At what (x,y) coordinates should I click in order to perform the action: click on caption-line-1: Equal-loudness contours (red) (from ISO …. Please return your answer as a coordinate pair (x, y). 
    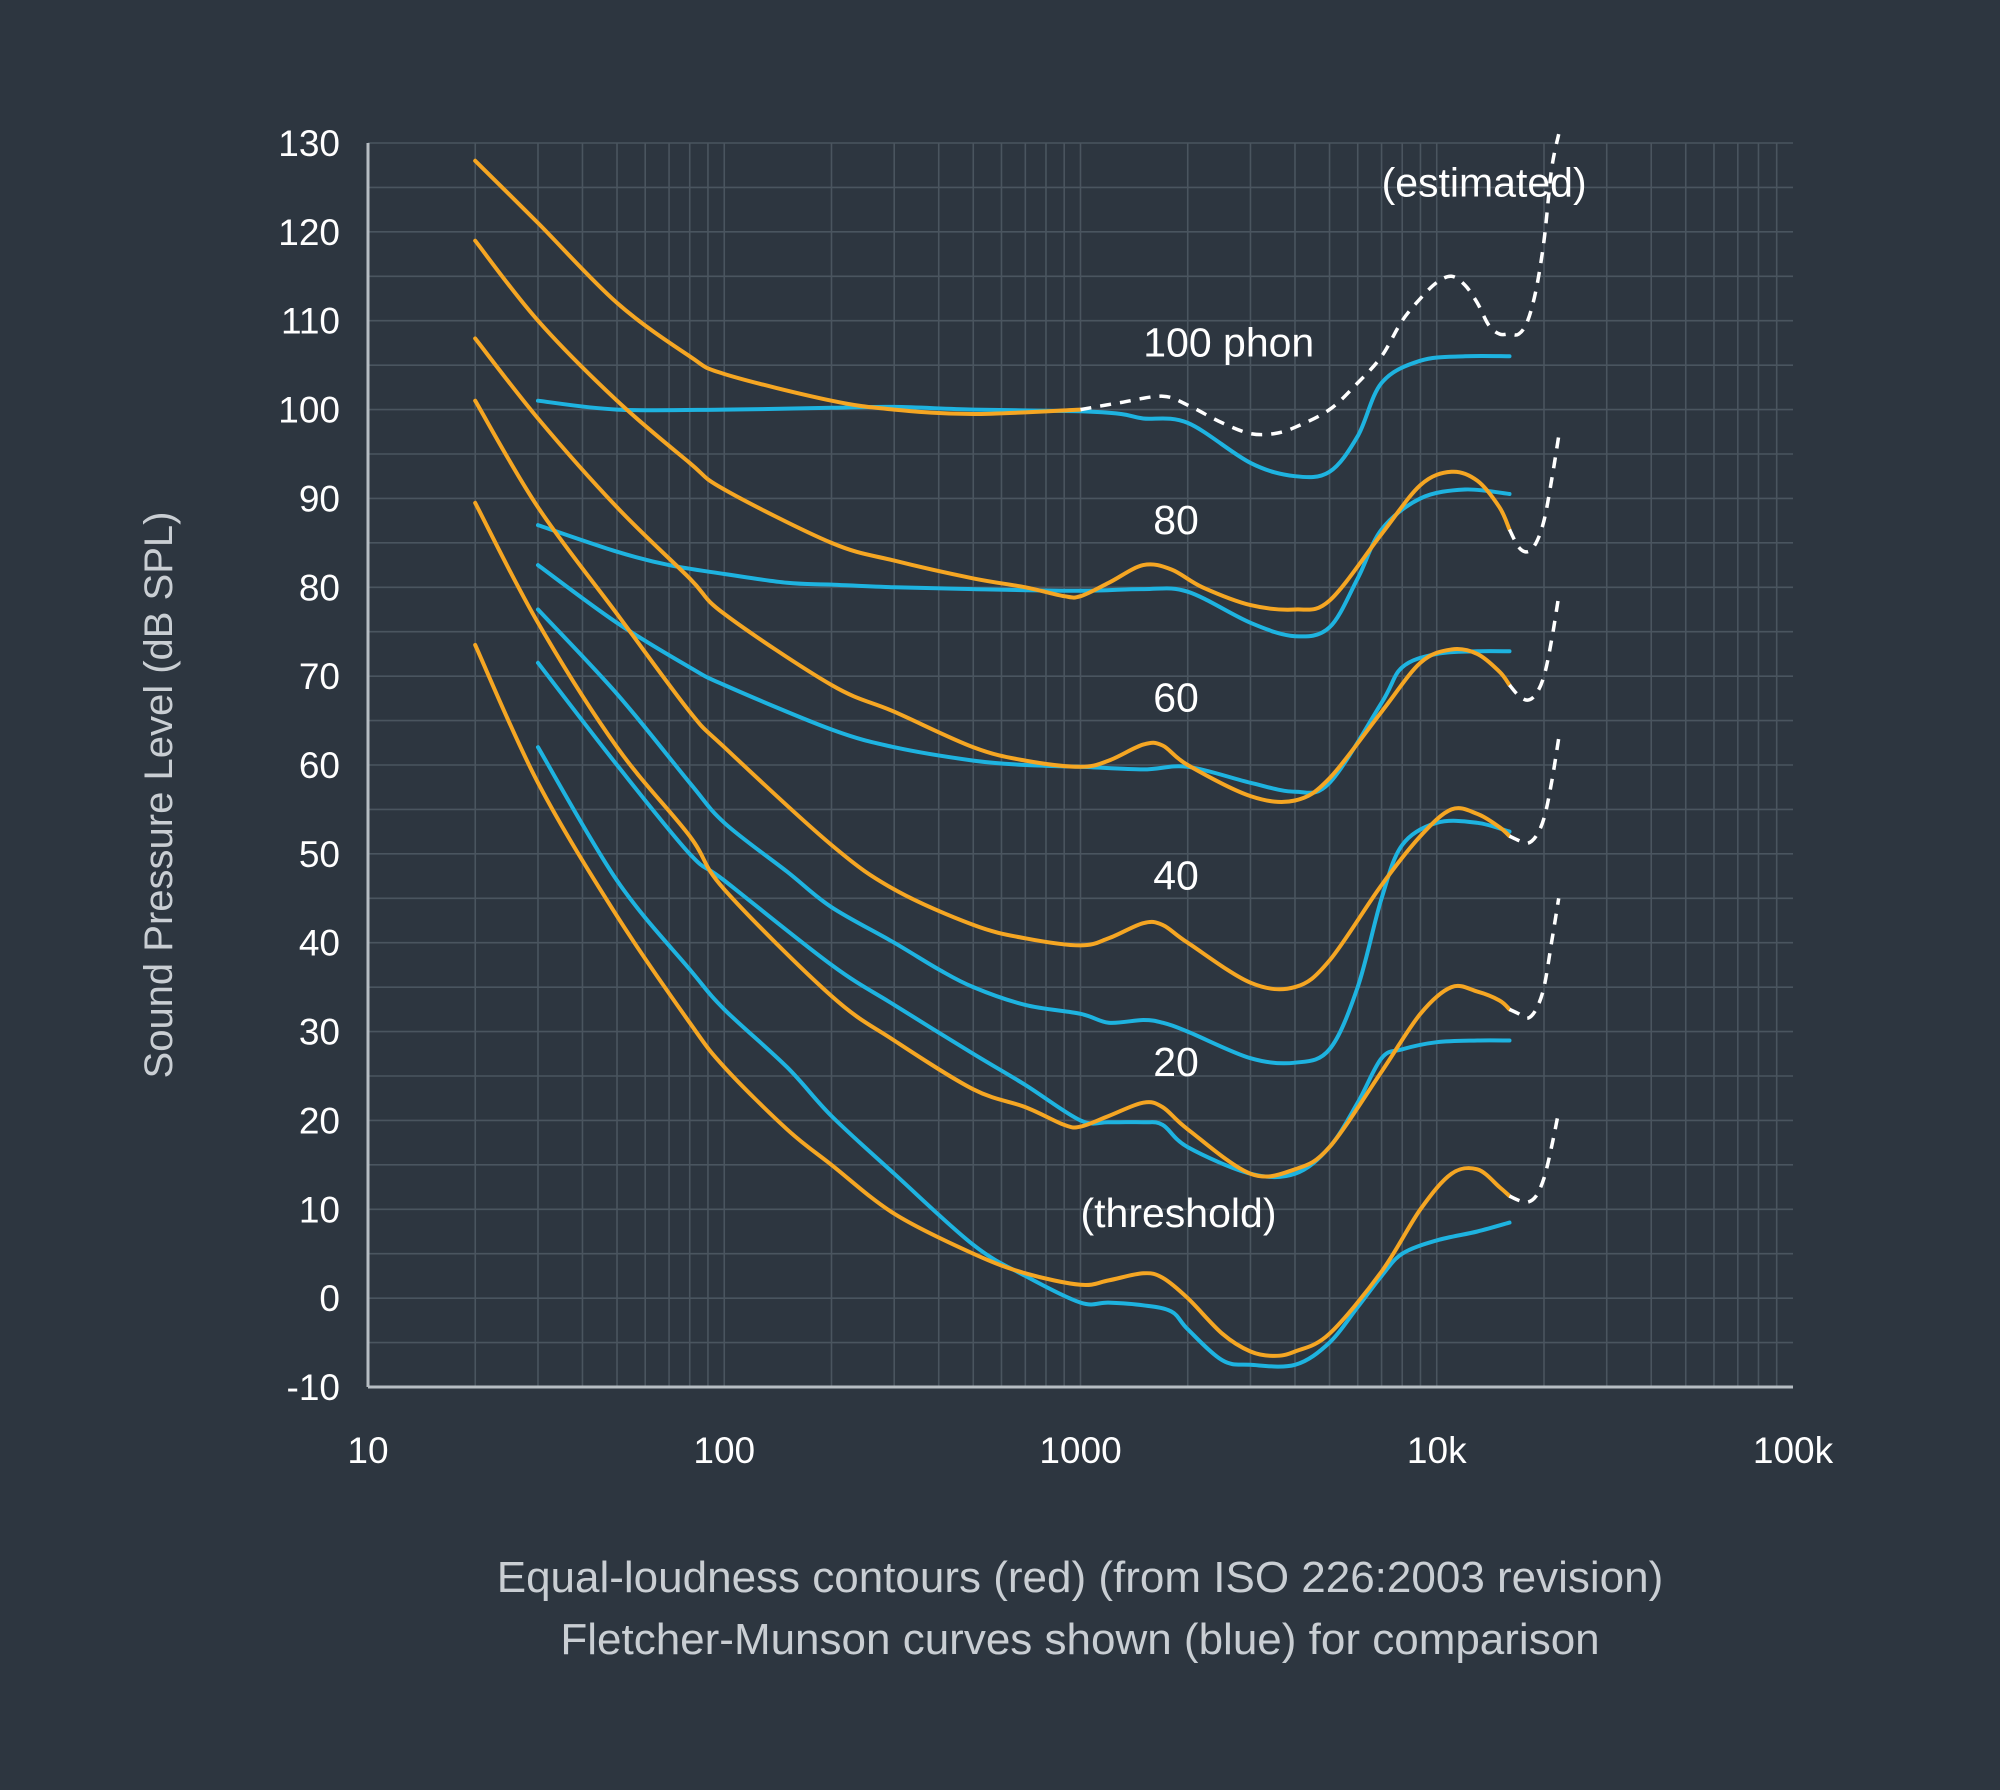
    Looking at the image, I should click on (1080, 1577).